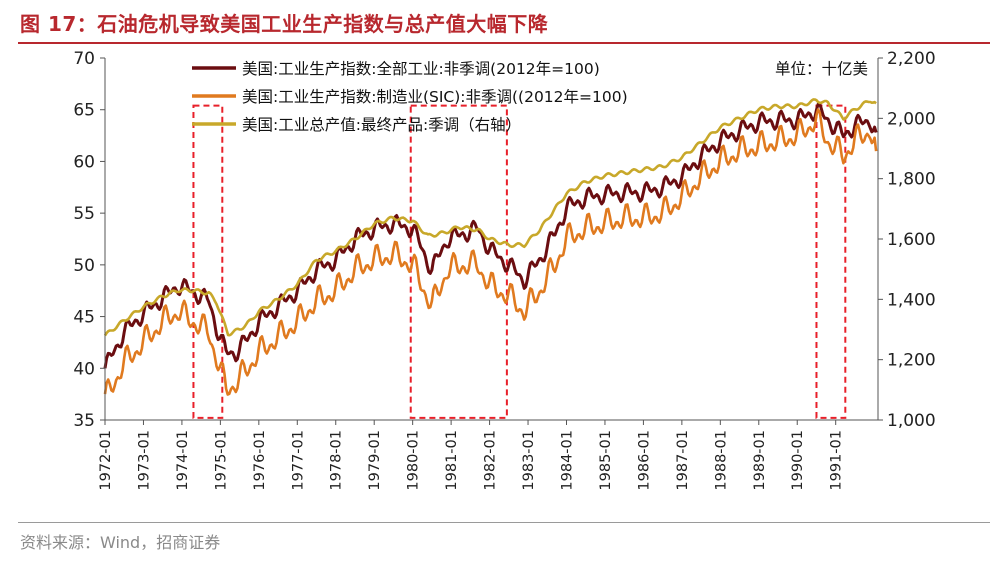 The height and width of the screenshot is (565, 1006). Describe the element at coordinates (837, 460) in the screenshot. I see `x-tick-label: 1991-01` at that location.